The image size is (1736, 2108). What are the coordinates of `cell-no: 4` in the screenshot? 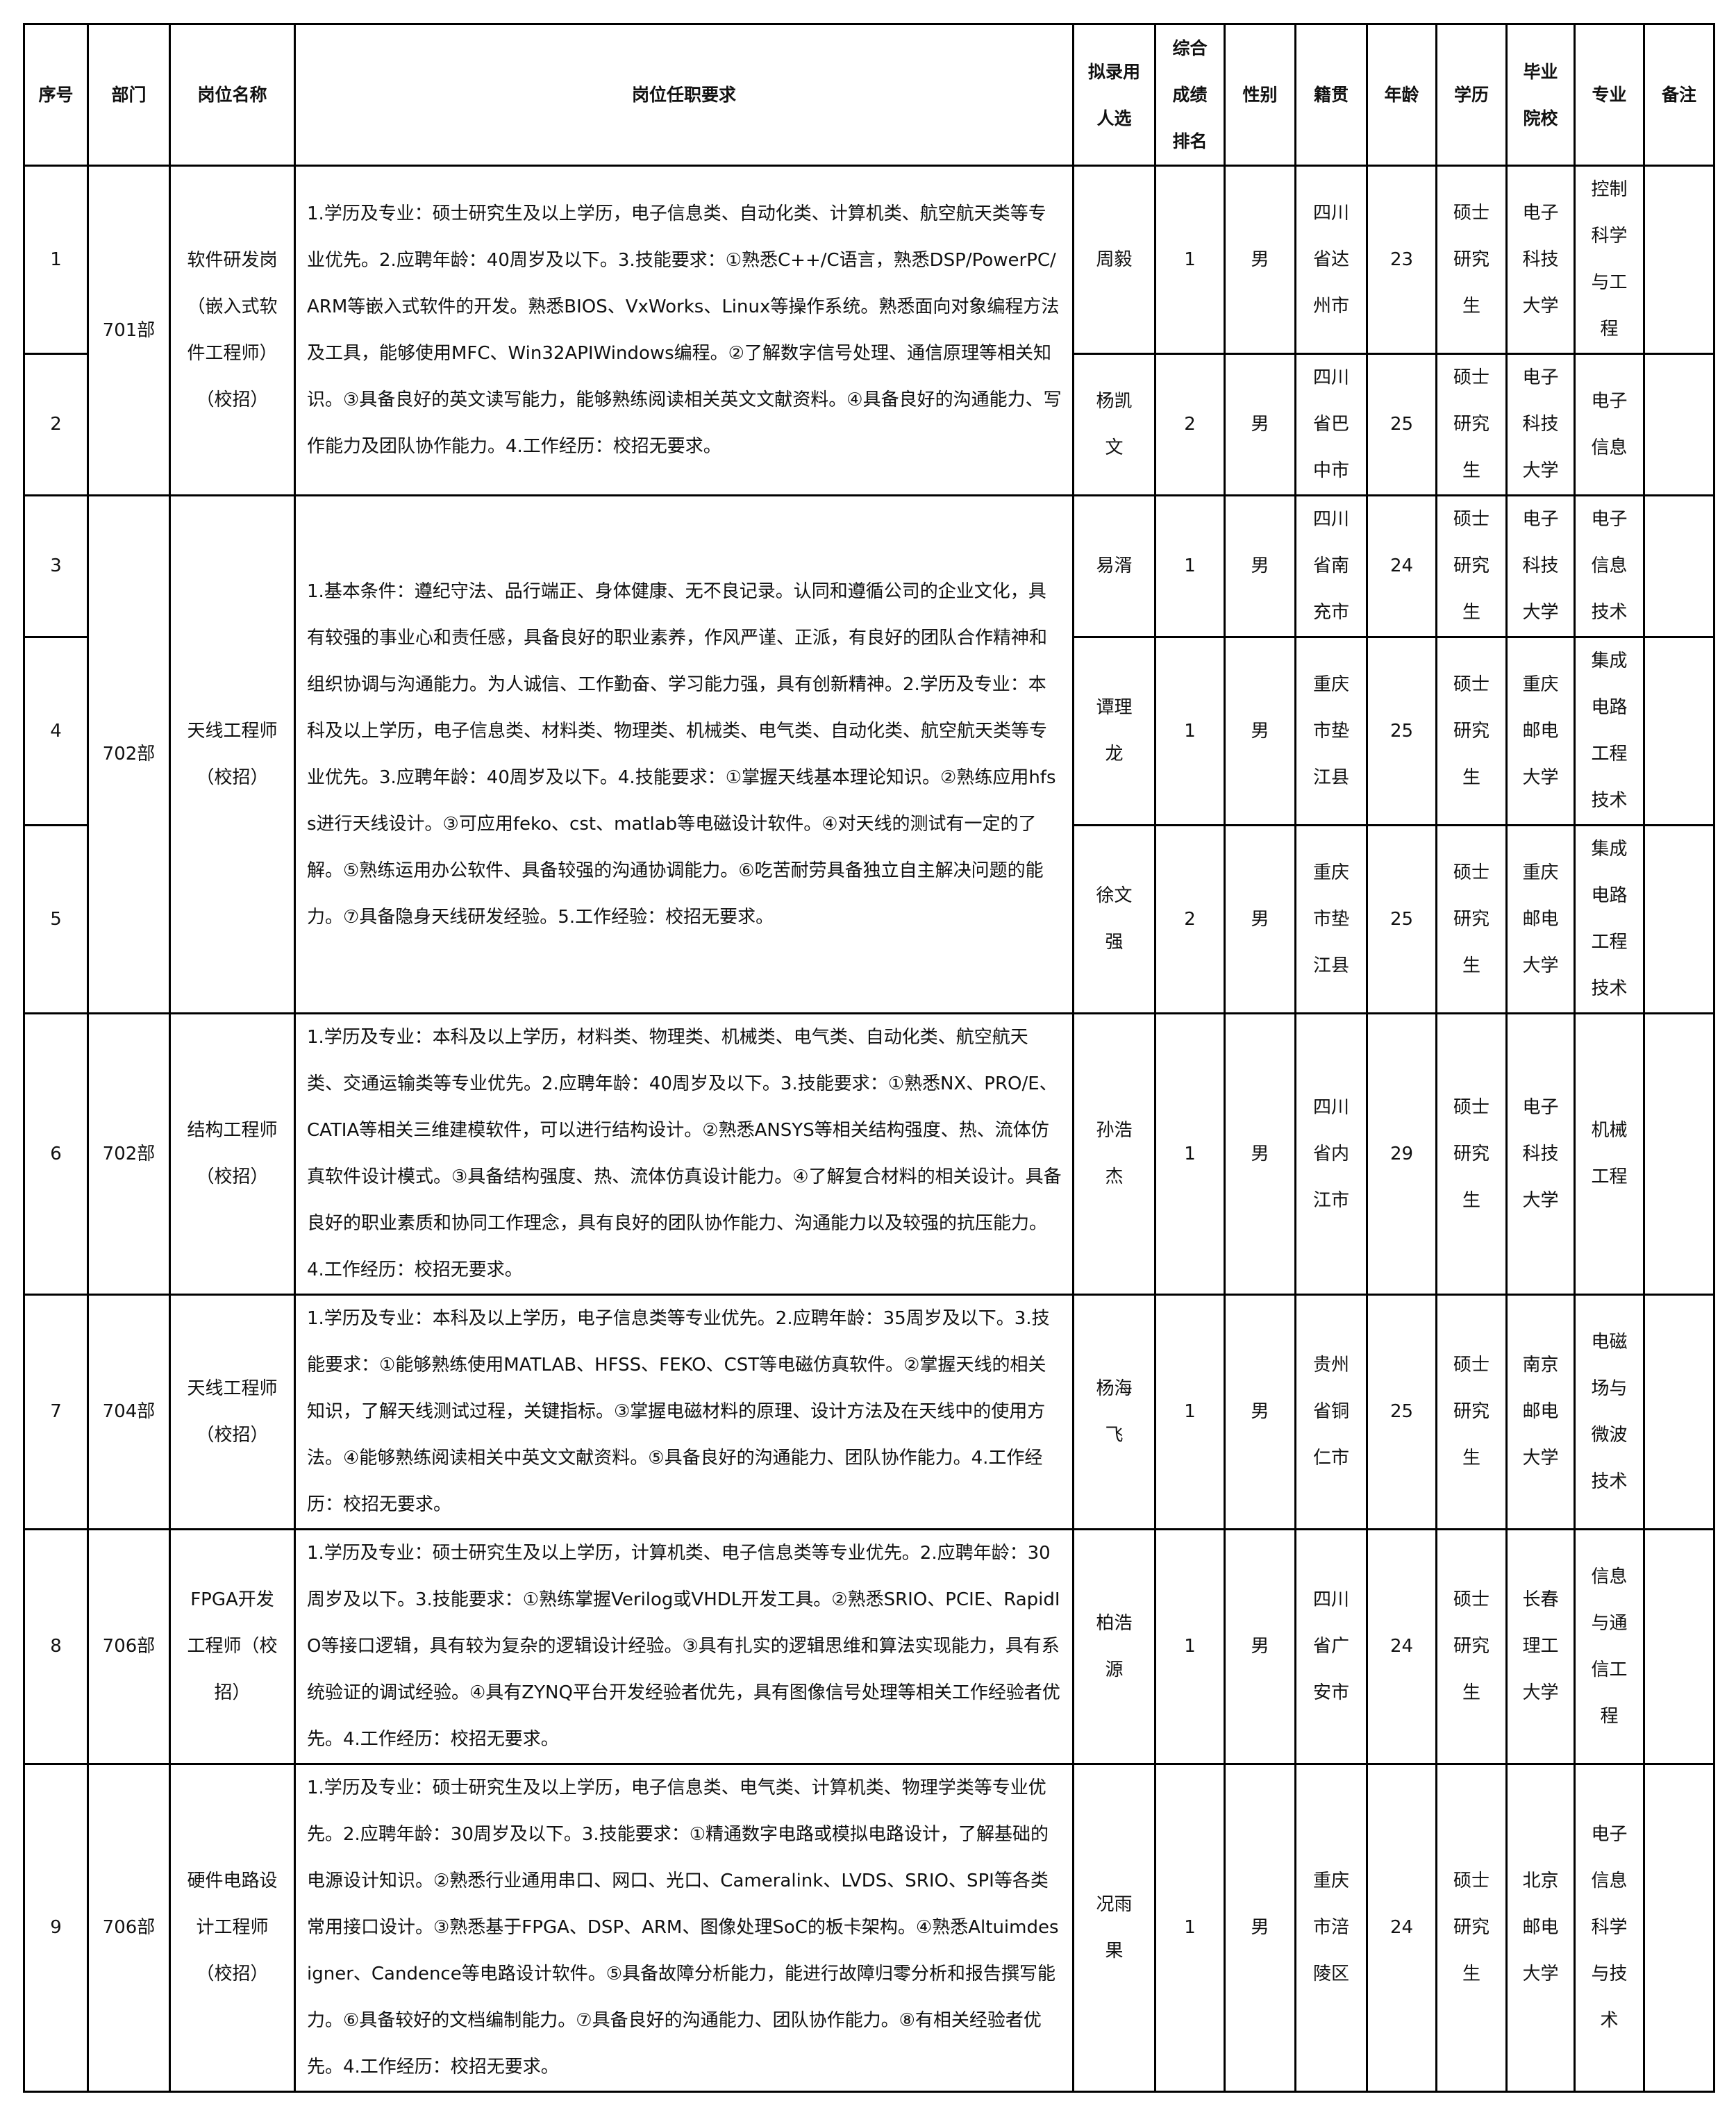 It's located at (56, 731).